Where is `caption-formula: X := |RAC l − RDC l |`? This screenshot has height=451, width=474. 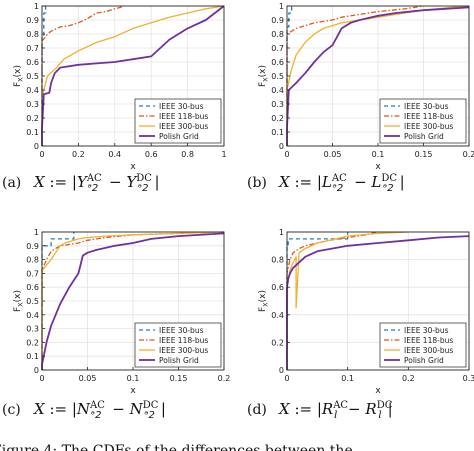
caption-formula: X := |RAC l − RDC l | is located at coordinates (335, 410).